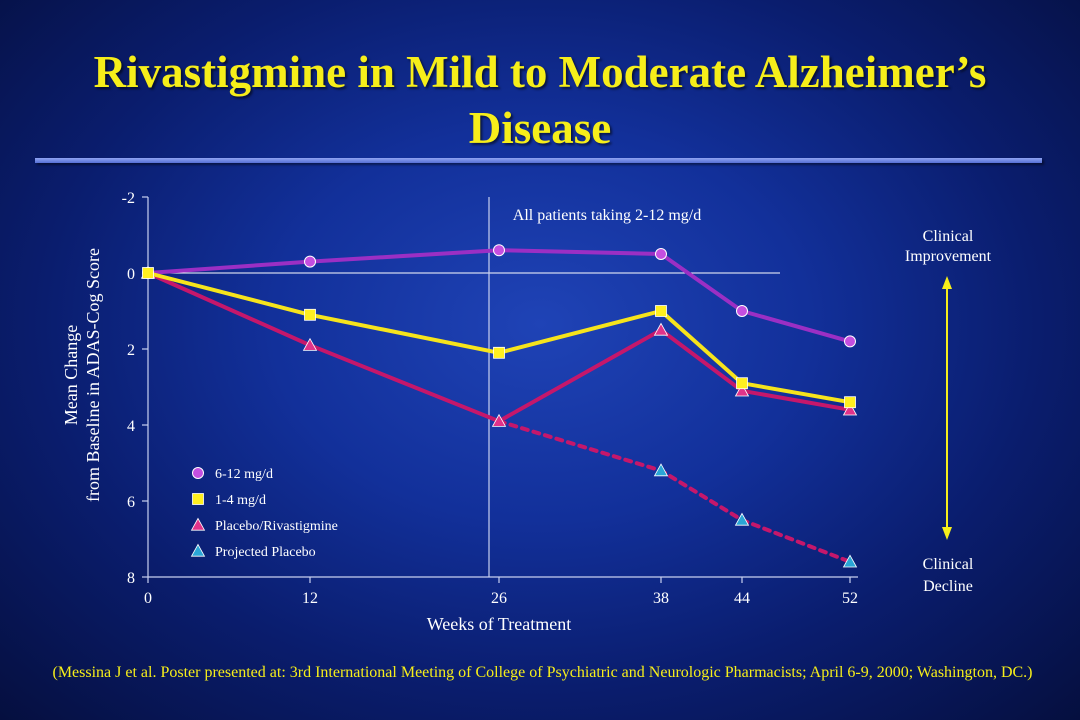 This screenshot has height=720, width=1080. I want to click on x-tick-label: 26, so click(499, 598).